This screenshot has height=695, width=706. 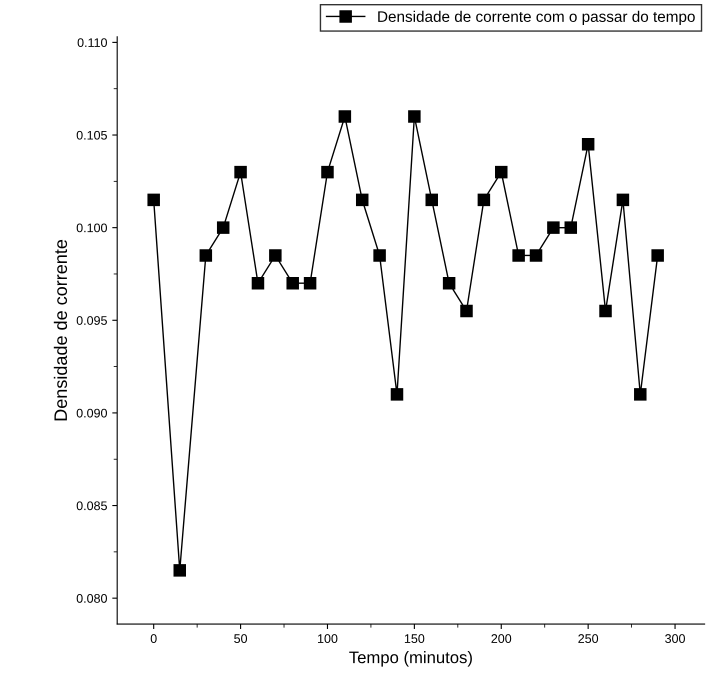 What do you see at coordinates (536, 18) in the screenshot?
I see `legend-label: Densidade de corrente com o passar do tempo` at bounding box center [536, 18].